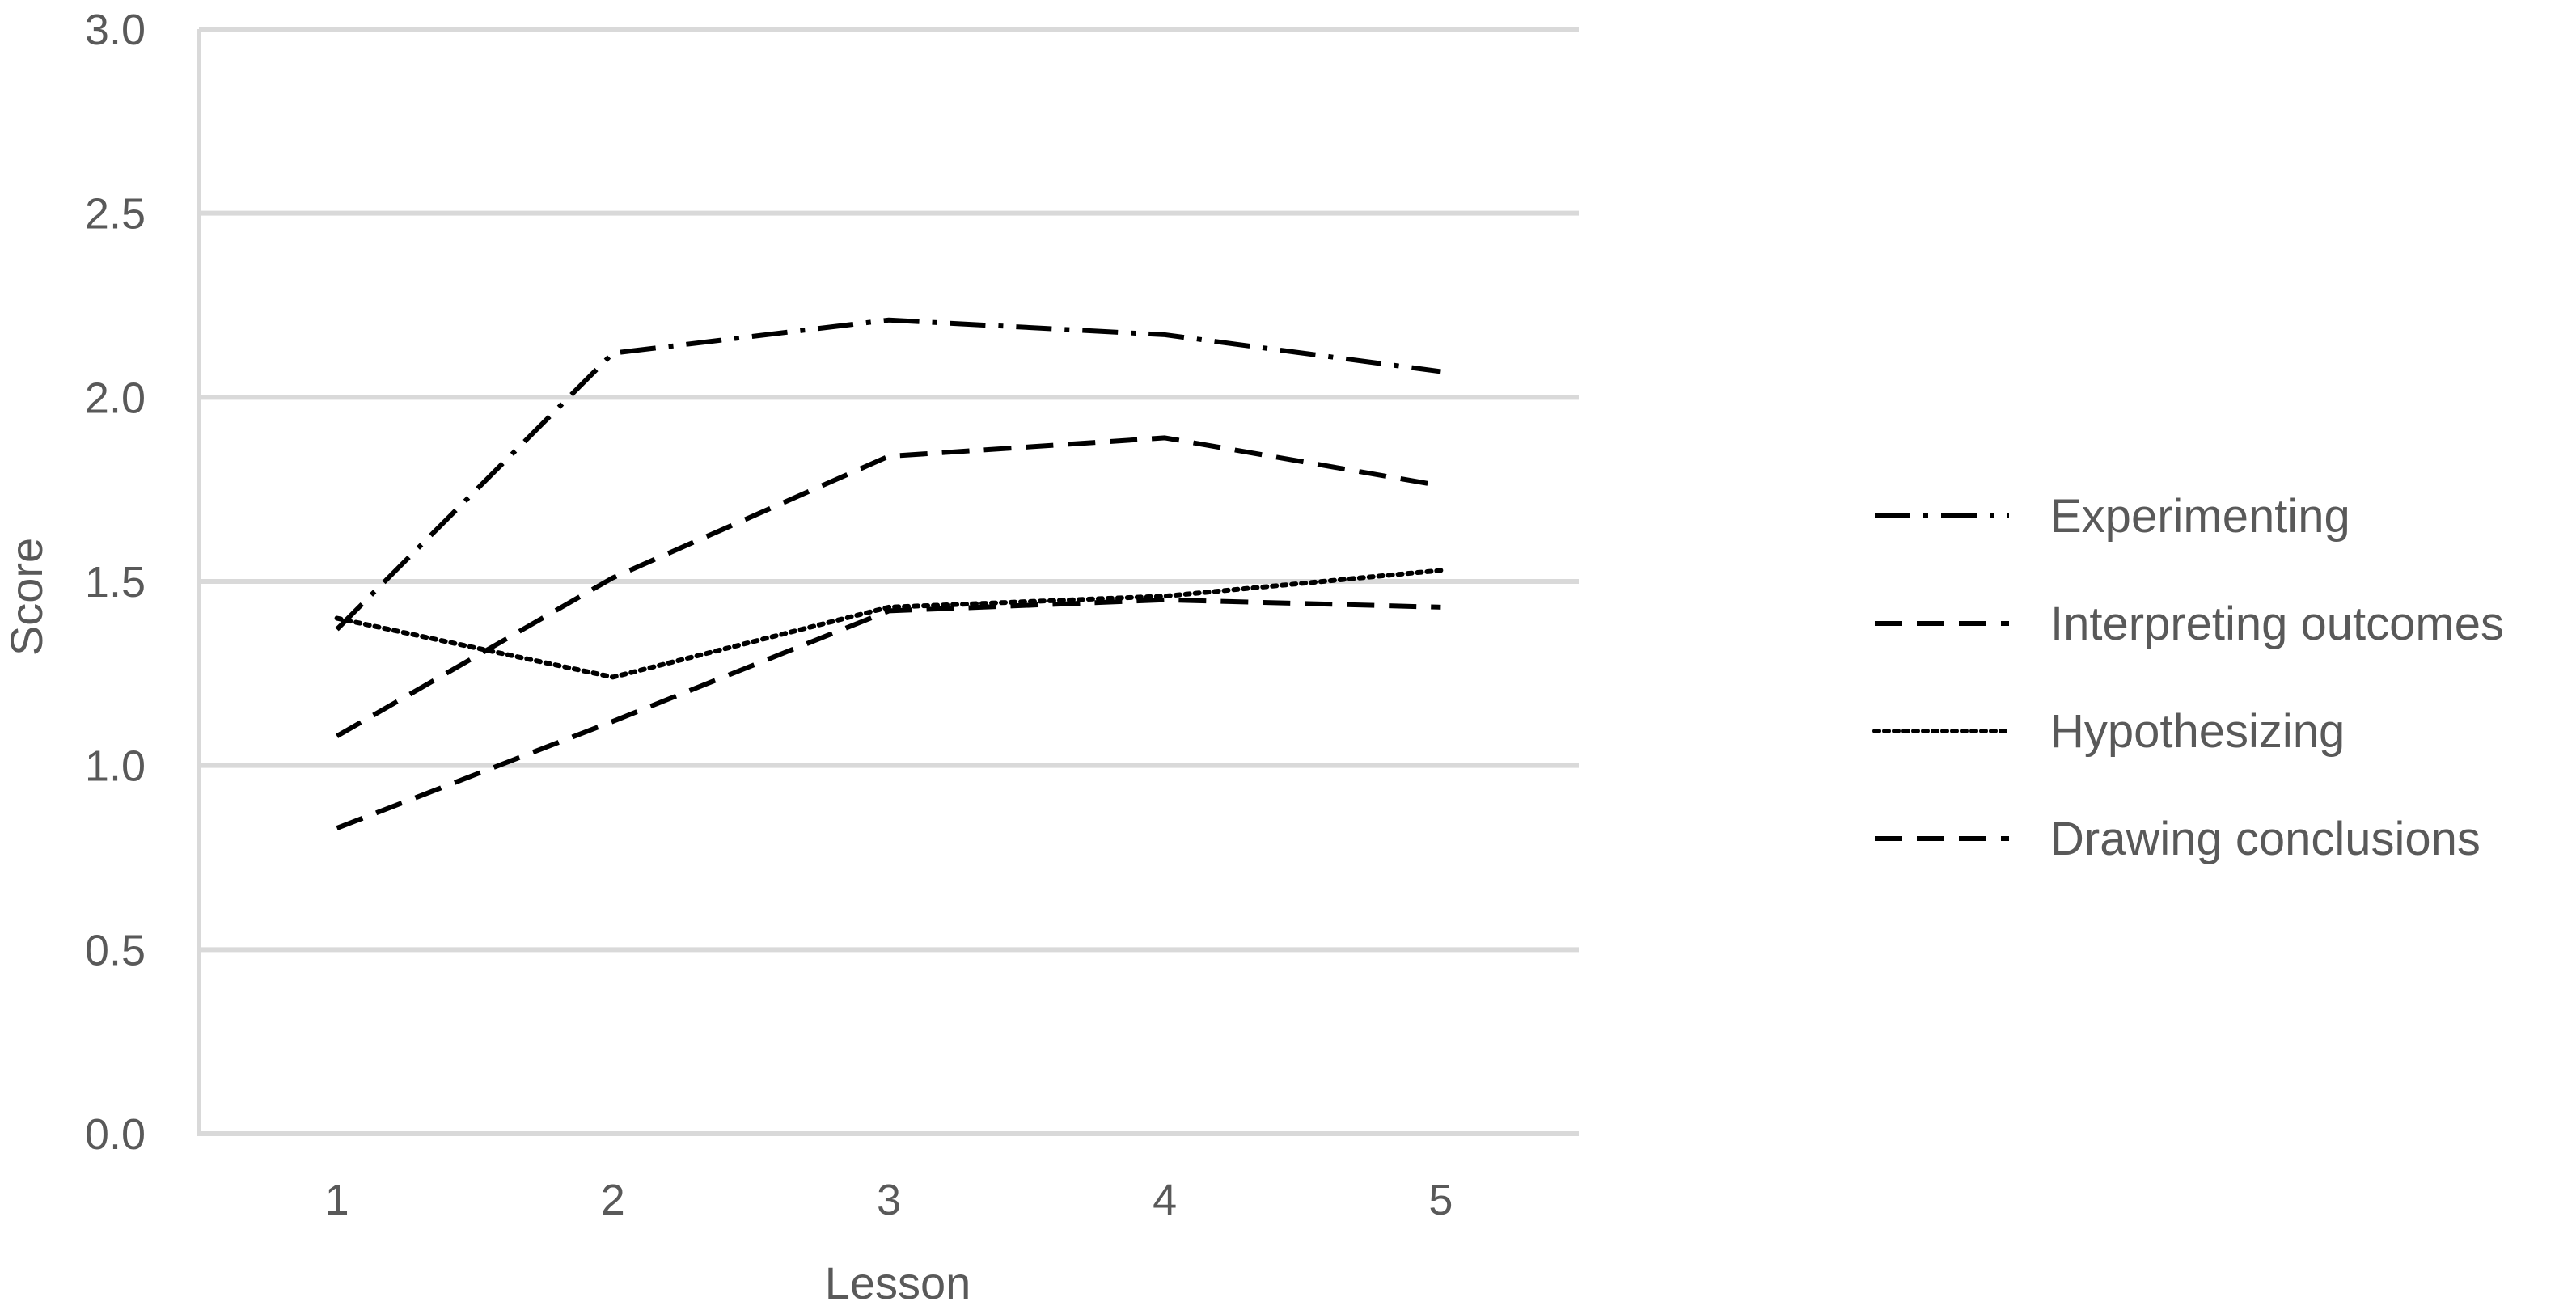 The image size is (2576, 1310). I want to click on x-tick-label: 4, so click(1165, 1200).